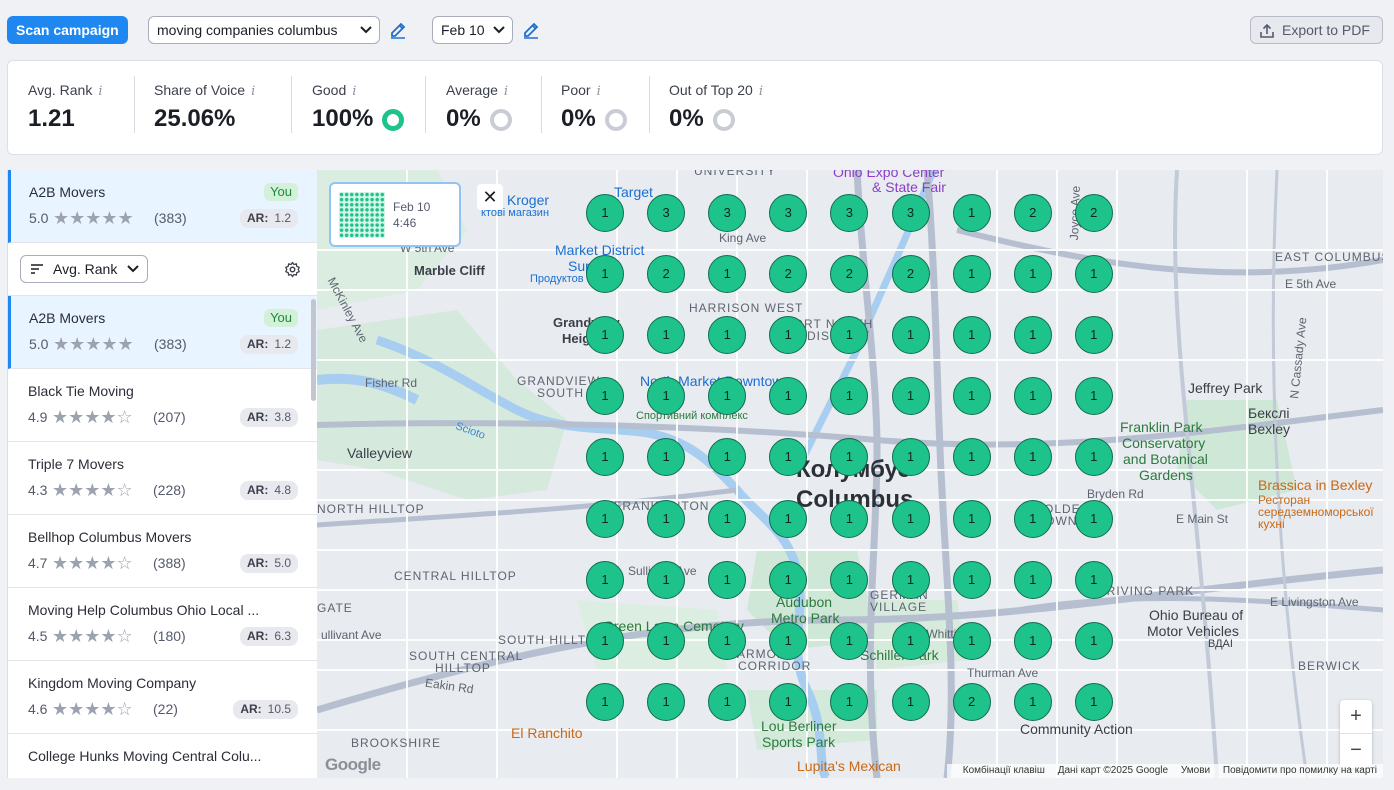 Image resolution: width=1394 pixels, height=790 pixels. Describe the element at coordinates (395, 214) in the screenshot. I see `scan-thumbnail: Feb 10 4:46` at that location.